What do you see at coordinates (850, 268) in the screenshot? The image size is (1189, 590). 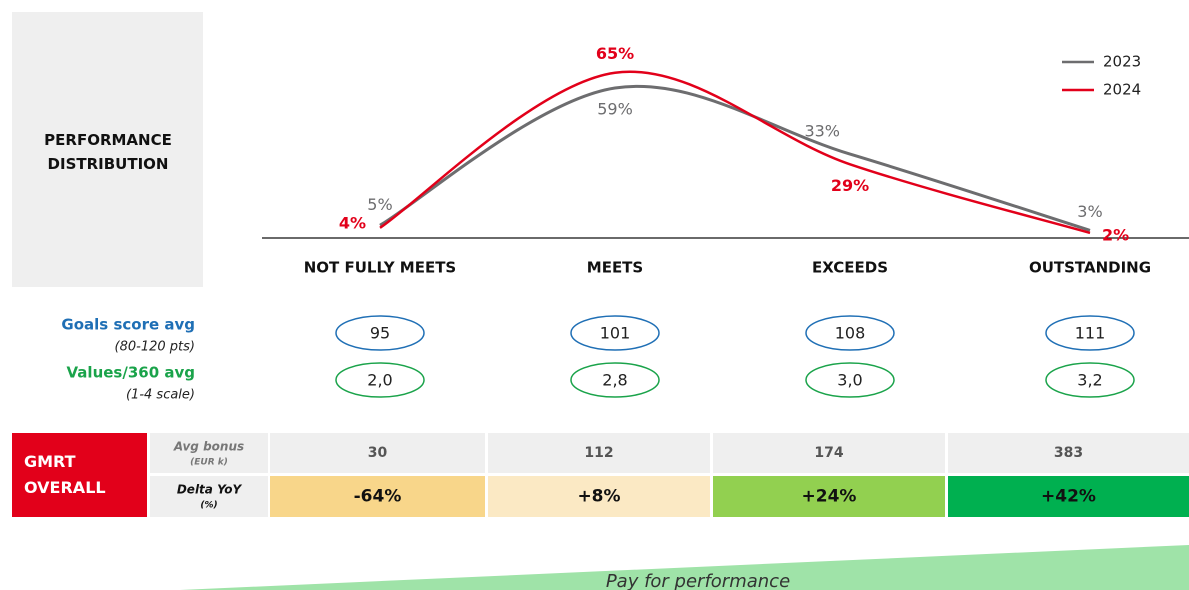 I see `x-tick-label: EXCEEDS` at bounding box center [850, 268].